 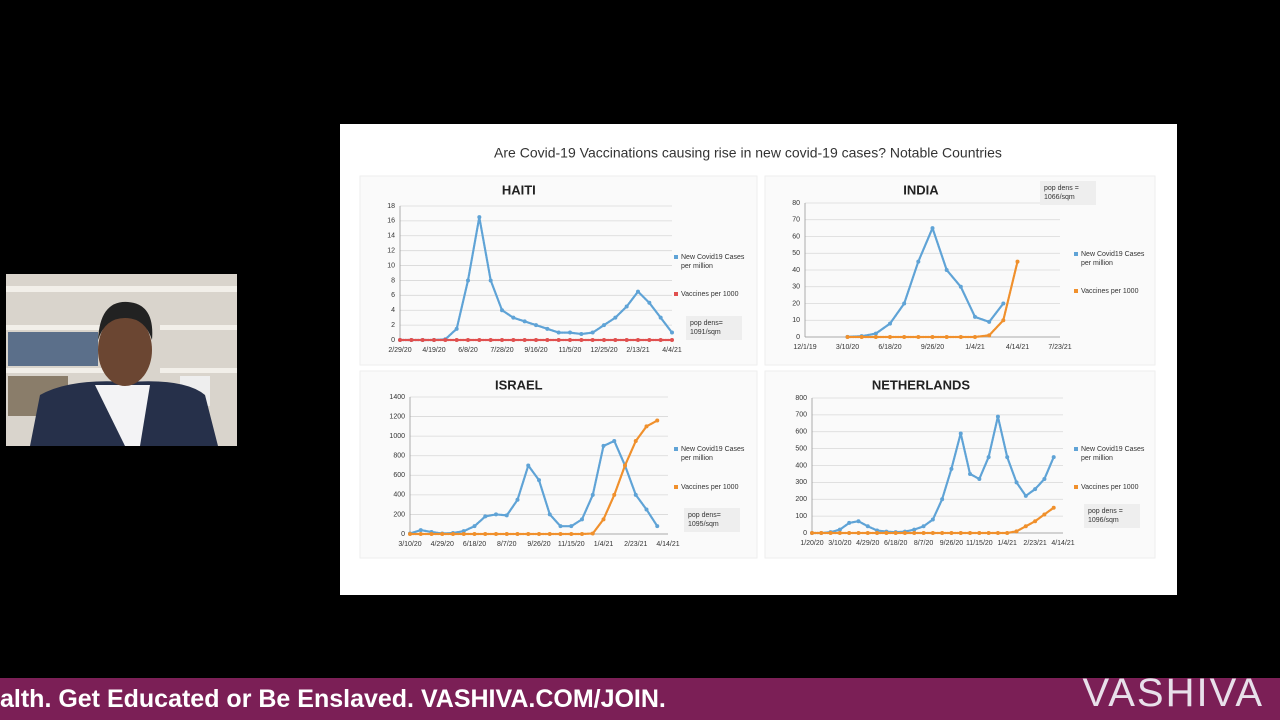 I want to click on y-tick-label: 30, so click(x=796, y=287).